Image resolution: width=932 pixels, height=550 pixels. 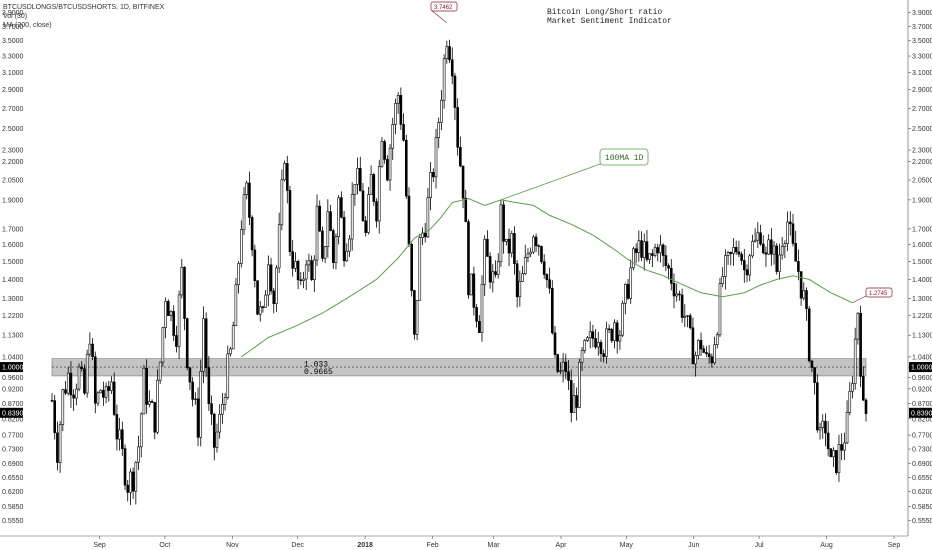 I want to click on right-tick-label: 0.6900, so click(x=922, y=464).